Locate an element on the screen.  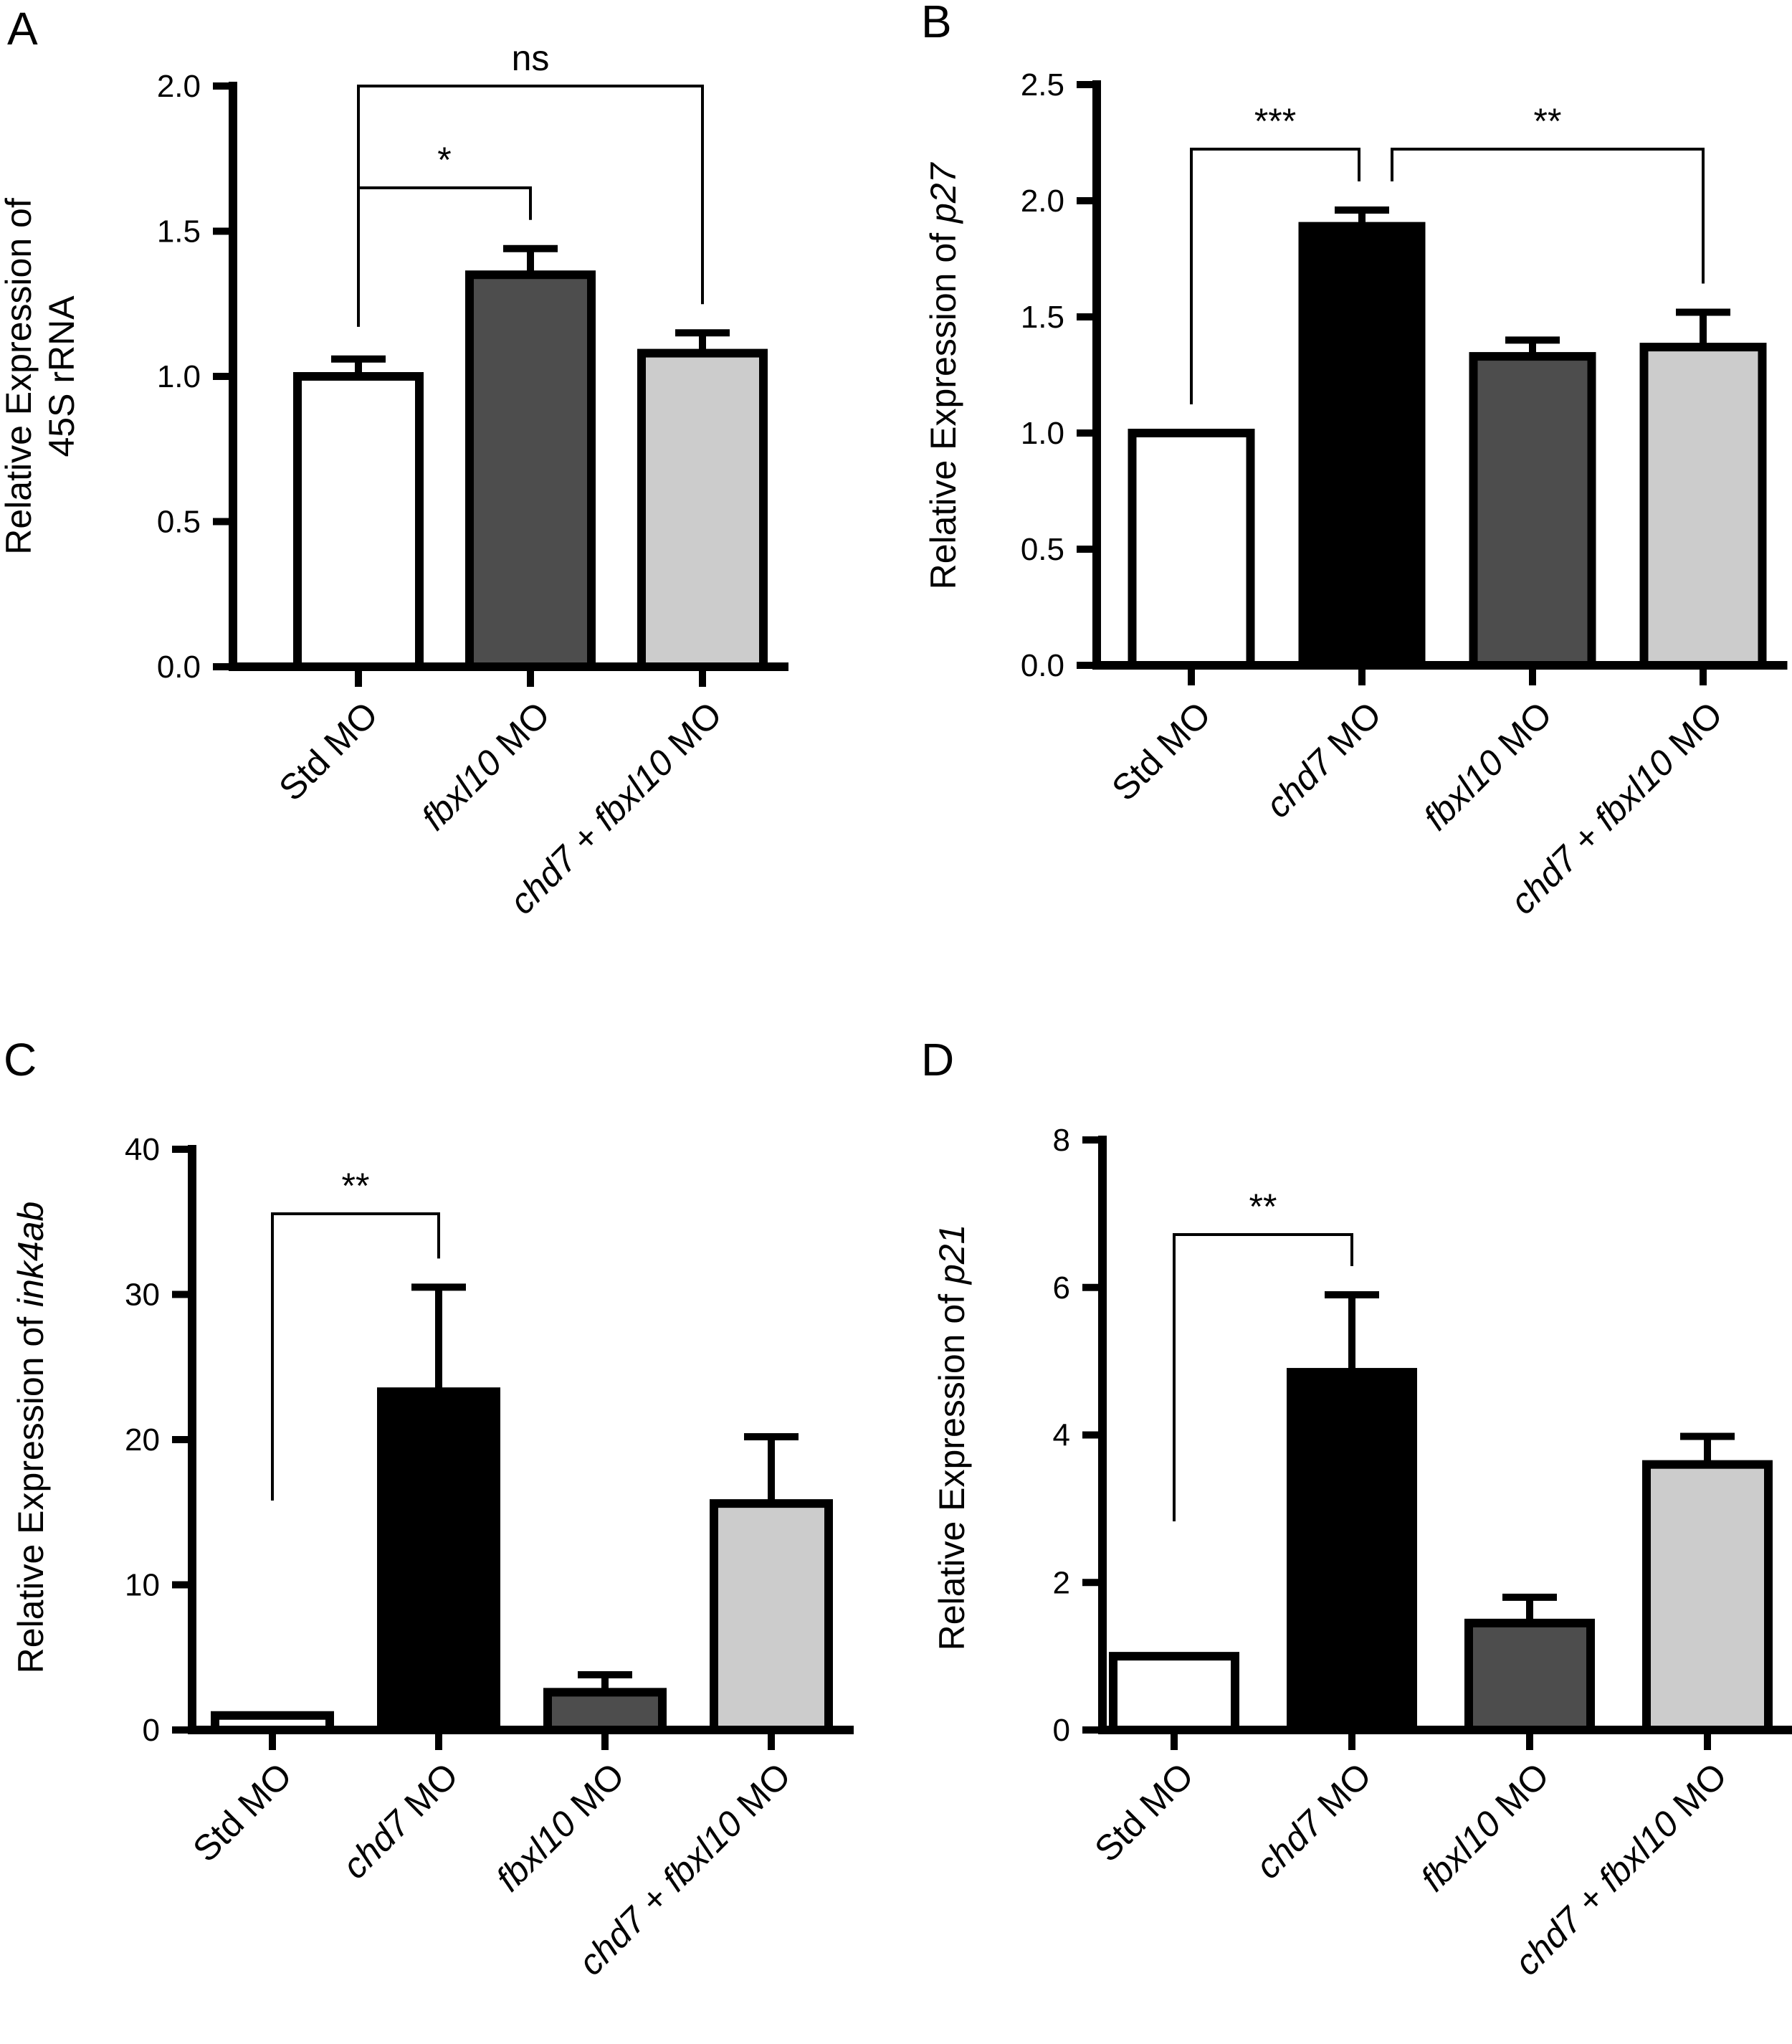
panel-letter-c: C is located at coordinates (20, 1060).